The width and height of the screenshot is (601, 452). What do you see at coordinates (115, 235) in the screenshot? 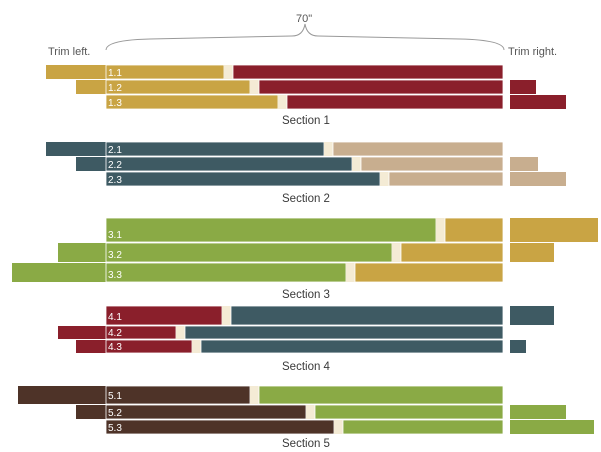
I see `strip-3-1-label: 3.1` at bounding box center [115, 235].